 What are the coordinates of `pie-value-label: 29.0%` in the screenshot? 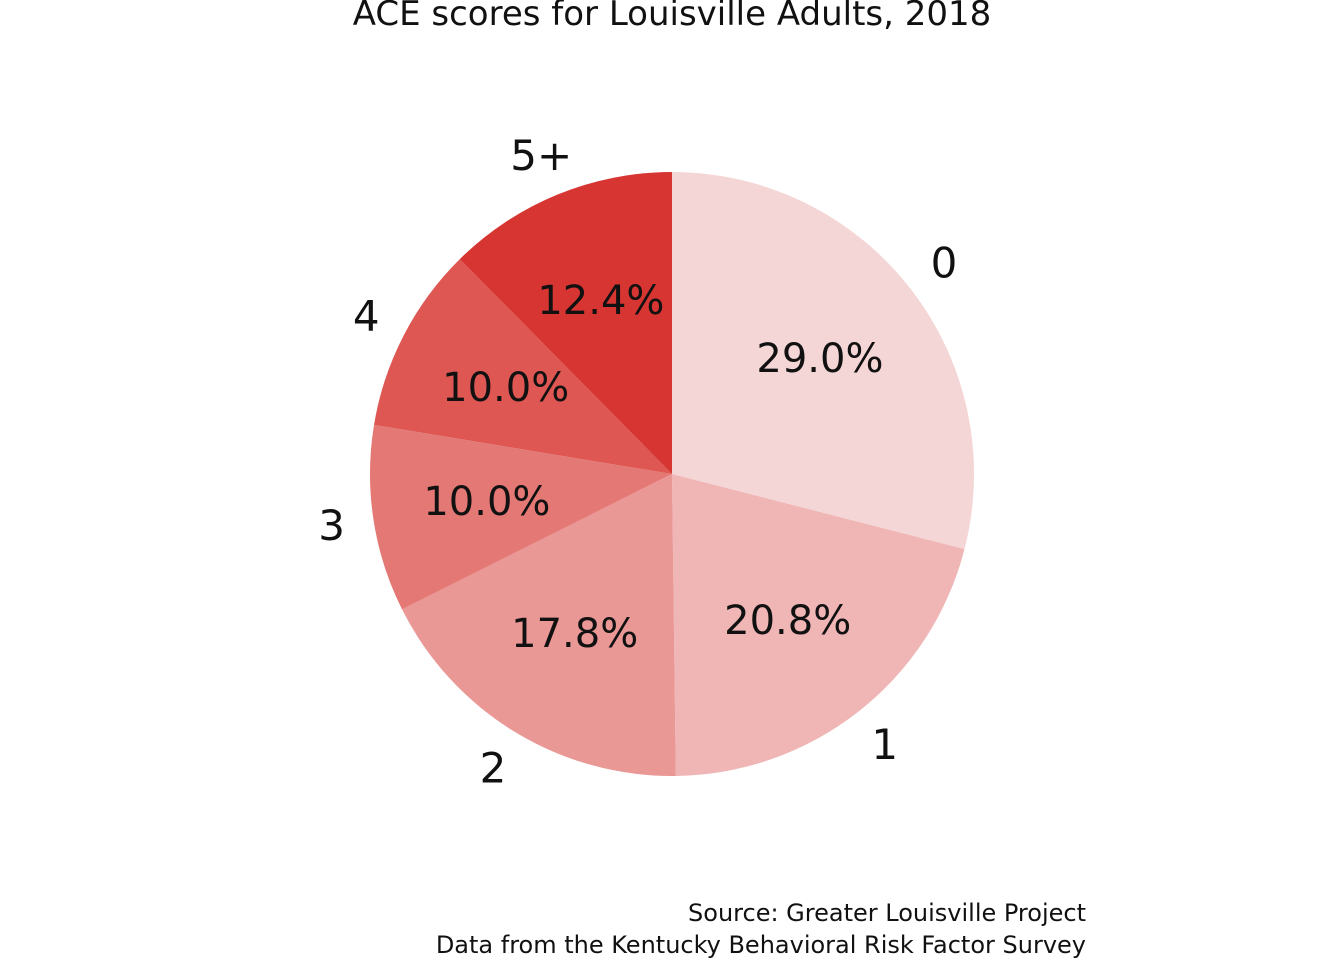 It's located at (819, 359).